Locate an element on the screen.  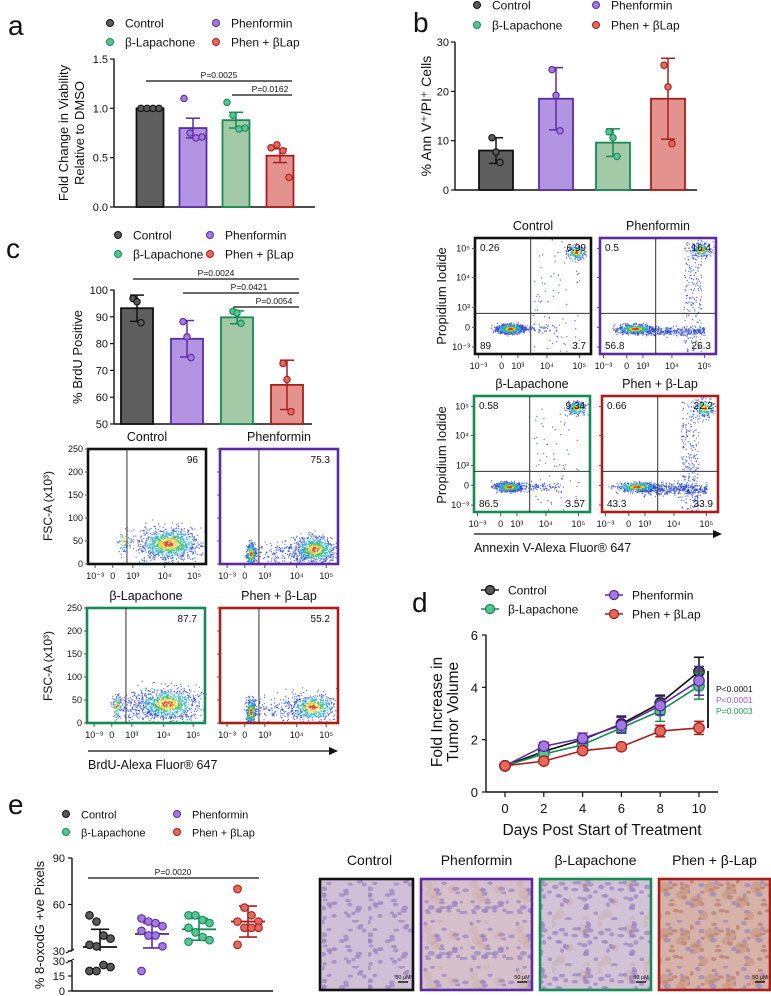
legend-item: Phen + βLap is located at coordinates (653, 615).